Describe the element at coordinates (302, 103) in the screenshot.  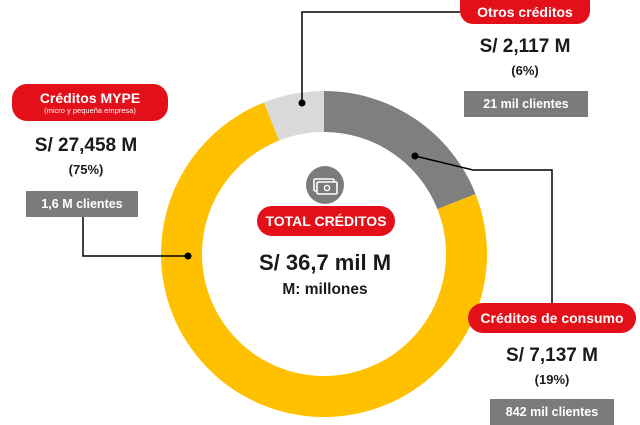
I see `leader-dot-otros` at that location.